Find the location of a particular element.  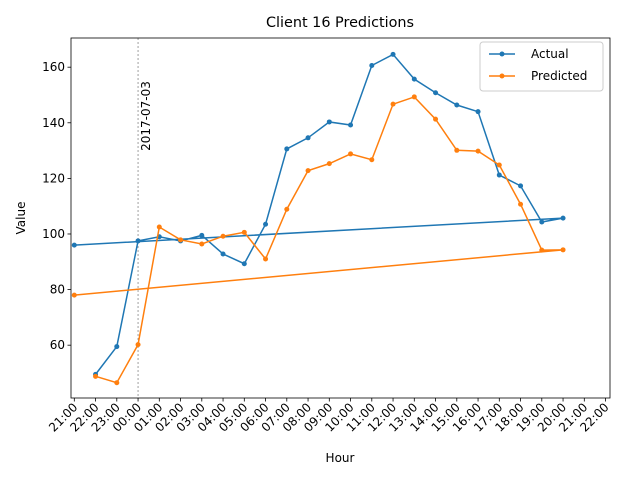

y-tick-label: 140 is located at coordinates (53, 123).